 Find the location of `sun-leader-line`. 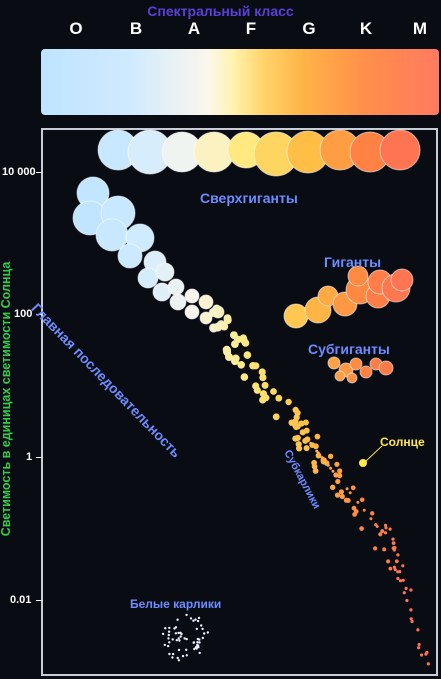

sun-leader-line is located at coordinates (374, 453).